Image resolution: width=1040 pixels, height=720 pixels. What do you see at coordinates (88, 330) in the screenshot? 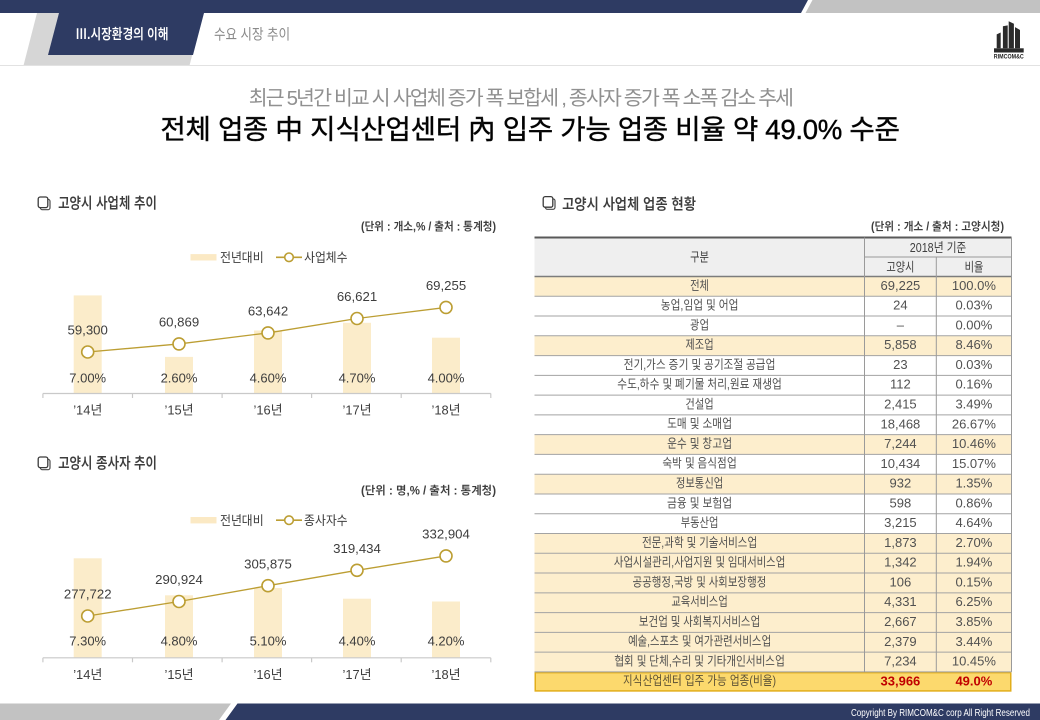
I see `svg-text: 59,300` at bounding box center [88, 330].